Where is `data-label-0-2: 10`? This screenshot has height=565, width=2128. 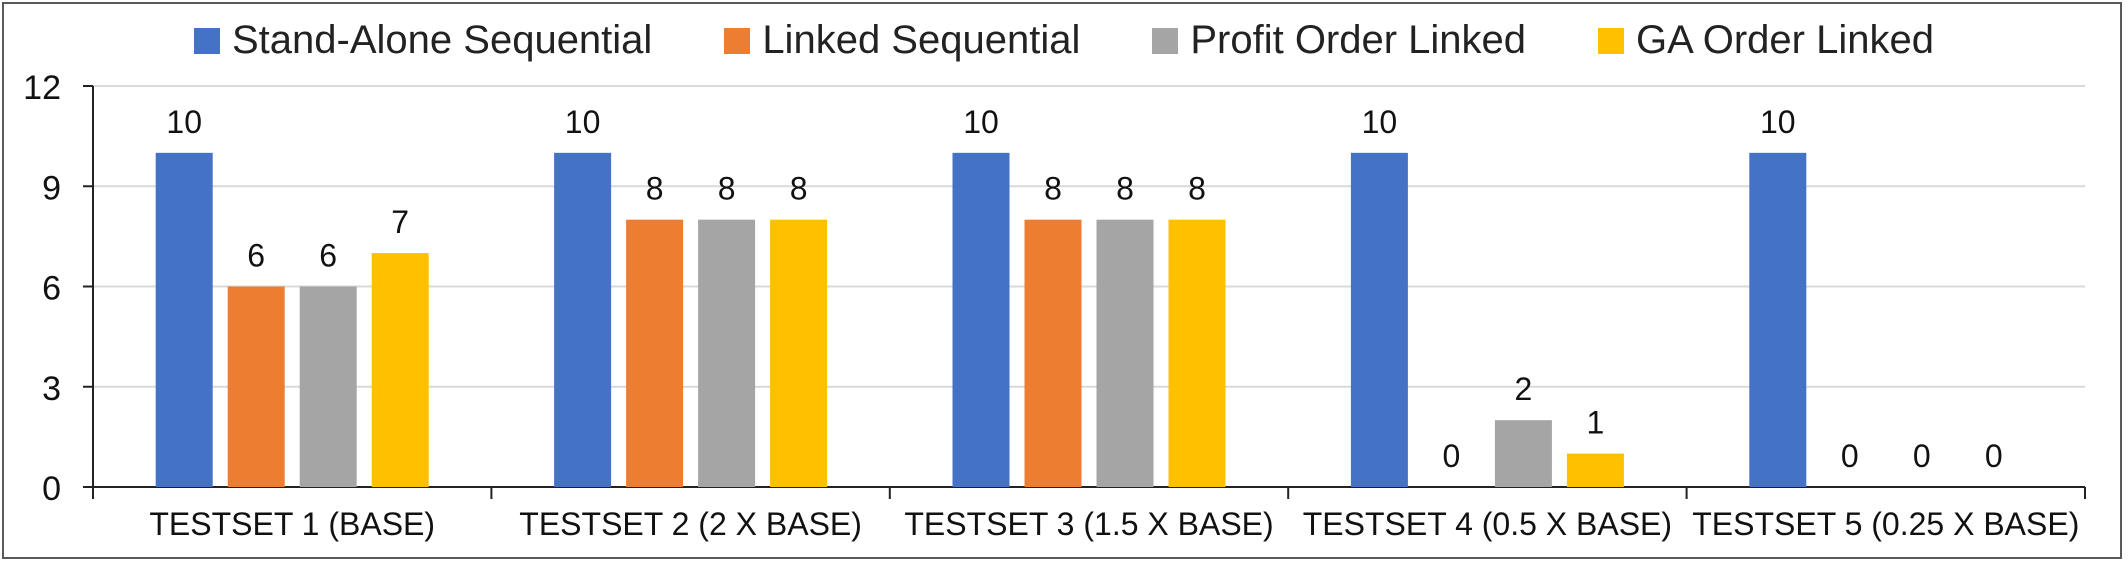 data-label-0-2: 10 is located at coordinates (981, 122).